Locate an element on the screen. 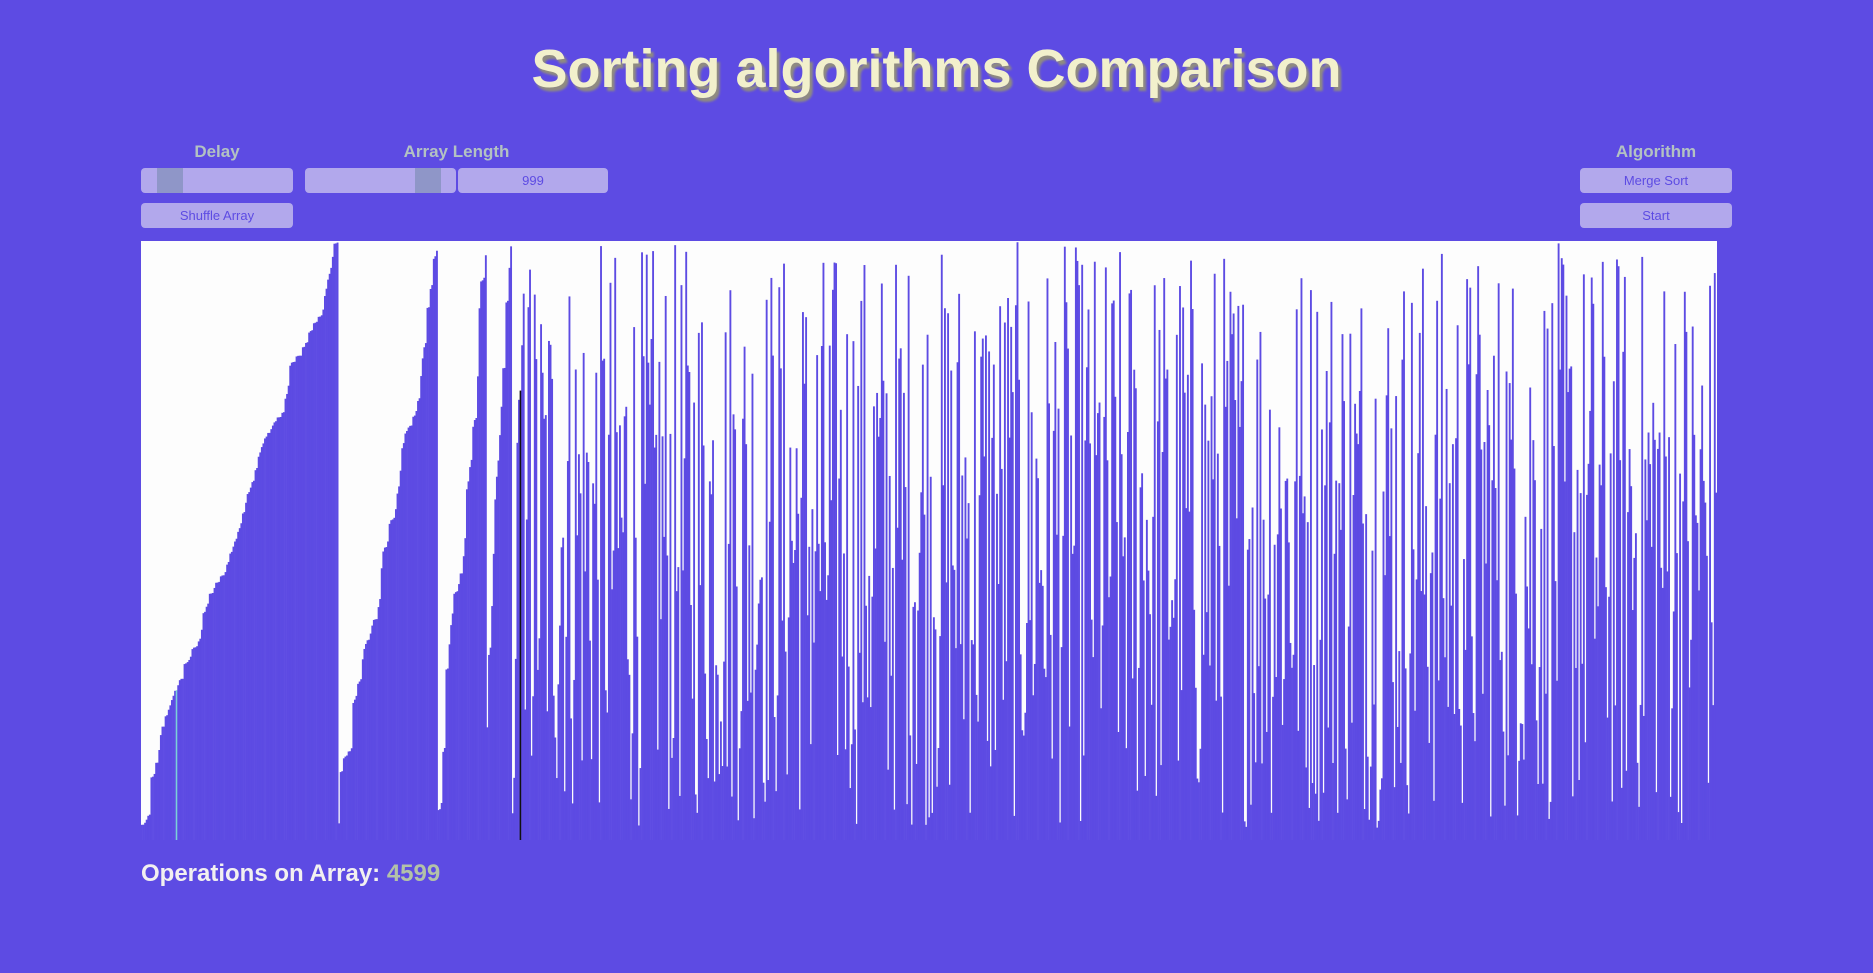 Image resolution: width=1873 pixels, height=973 pixels. shuffle-array-button: Shuffle Array is located at coordinates (217, 215).